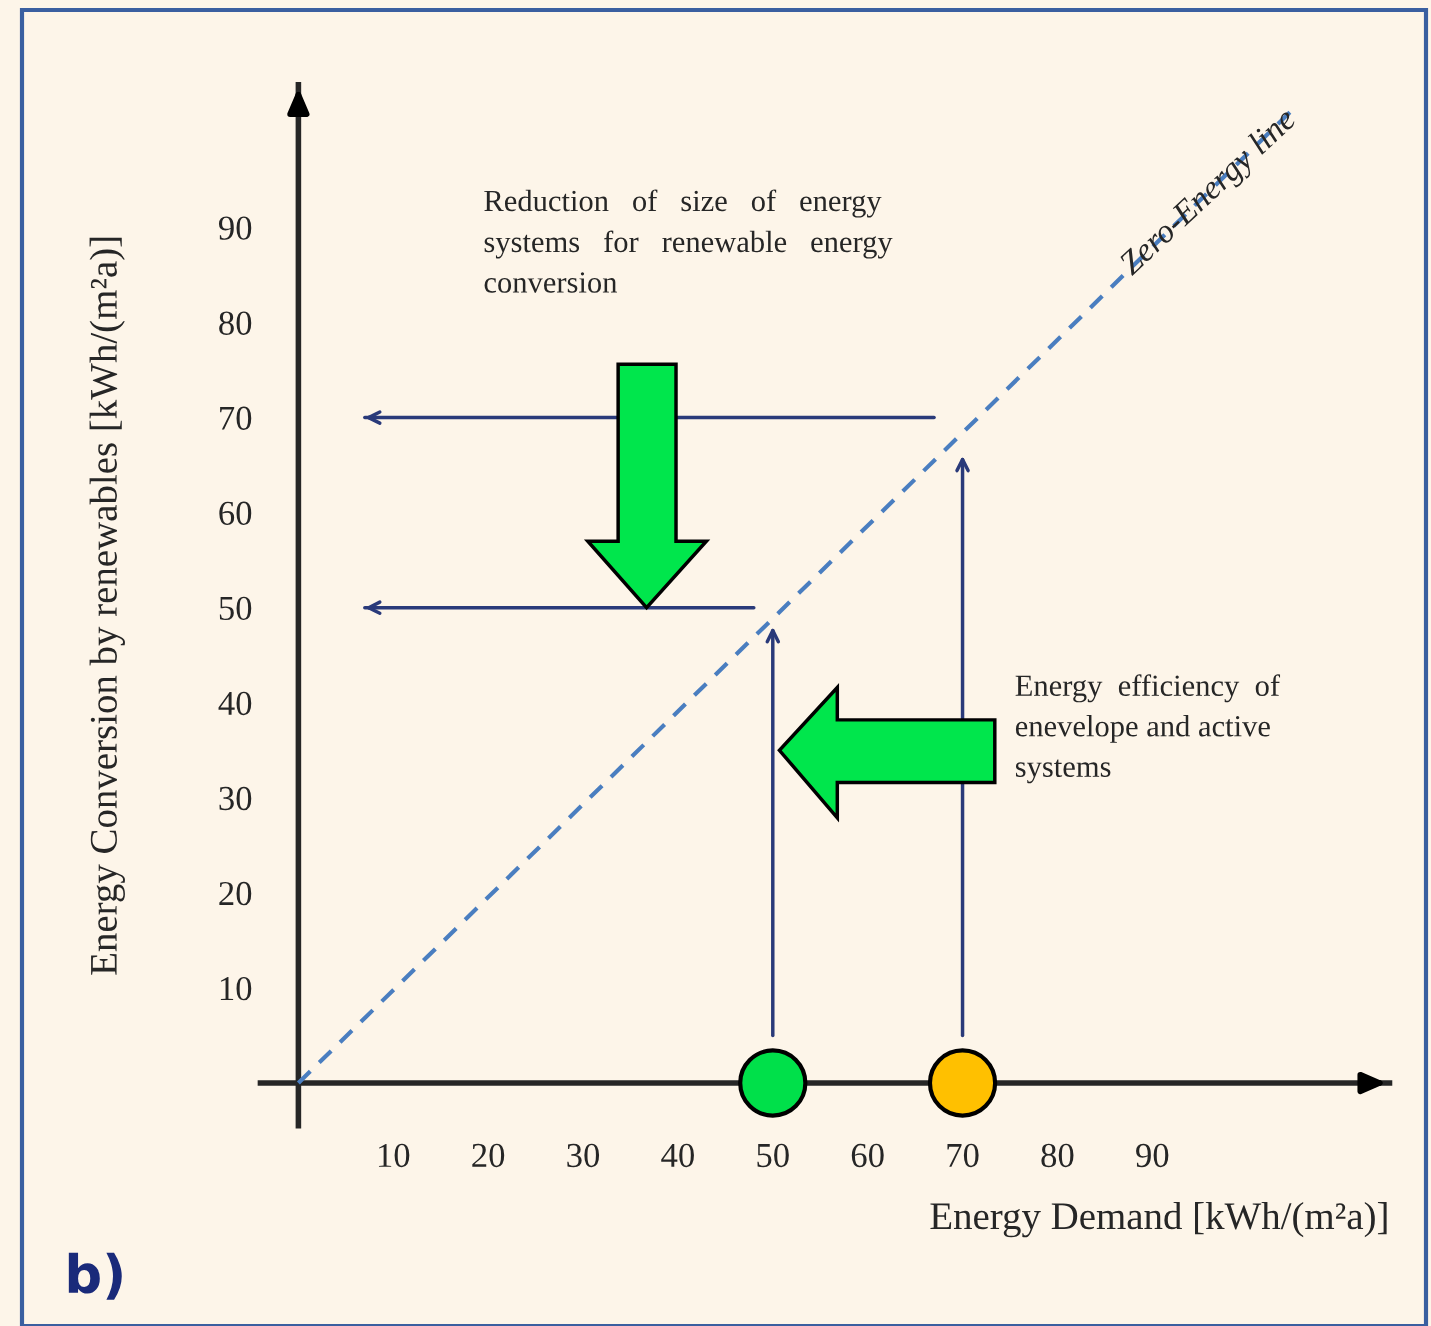  What do you see at coordinates (95, 1276) in the screenshot?
I see `text: b)` at bounding box center [95, 1276].